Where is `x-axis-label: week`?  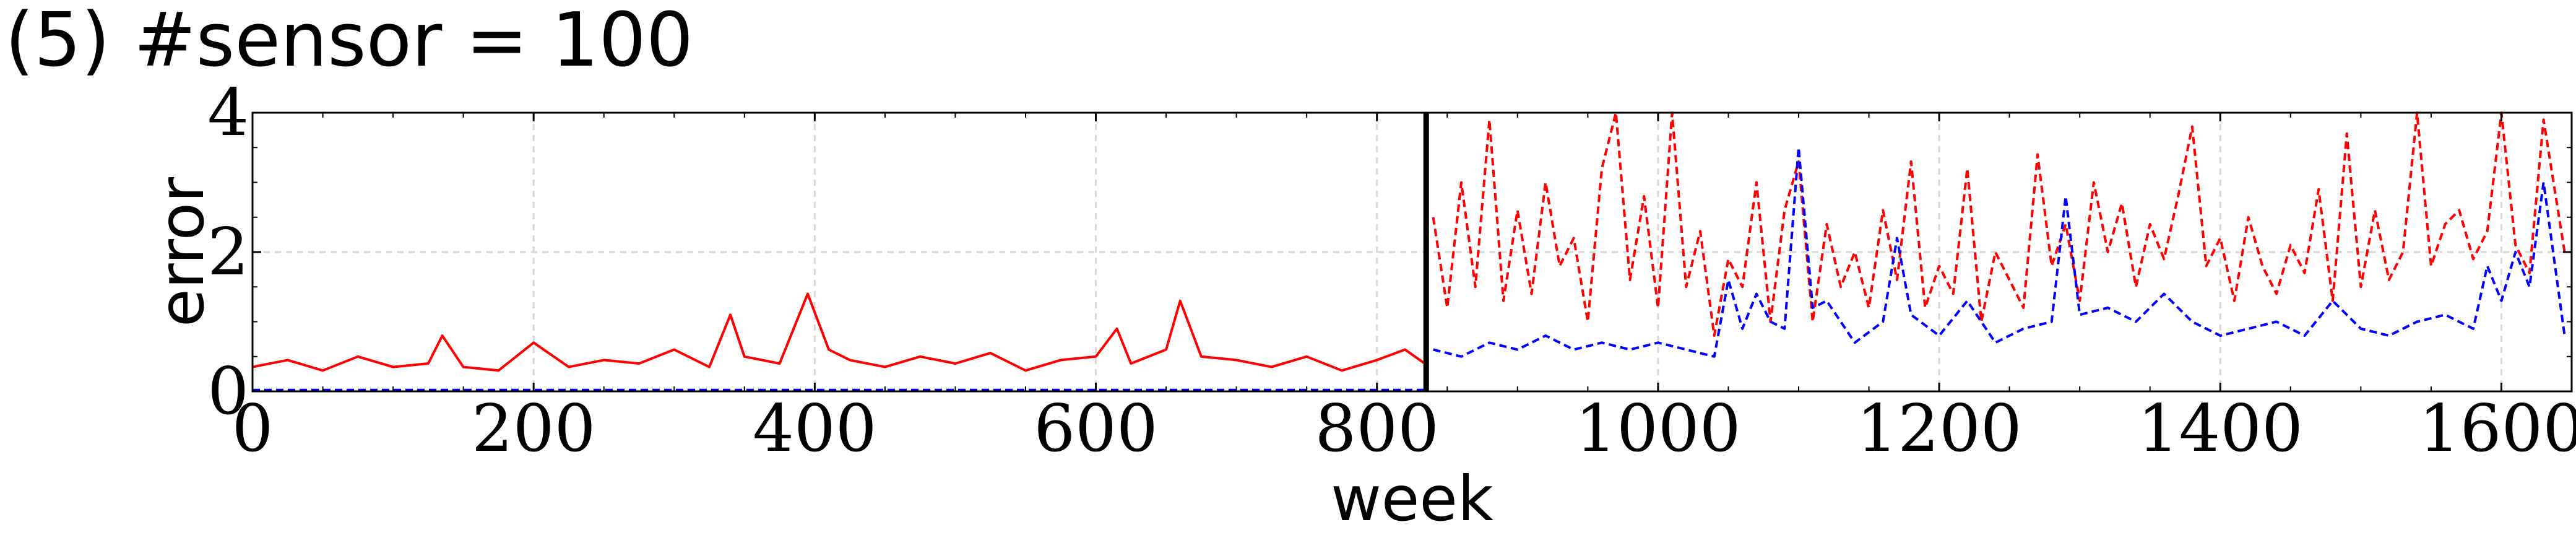 x-axis-label: week is located at coordinates (1412, 499).